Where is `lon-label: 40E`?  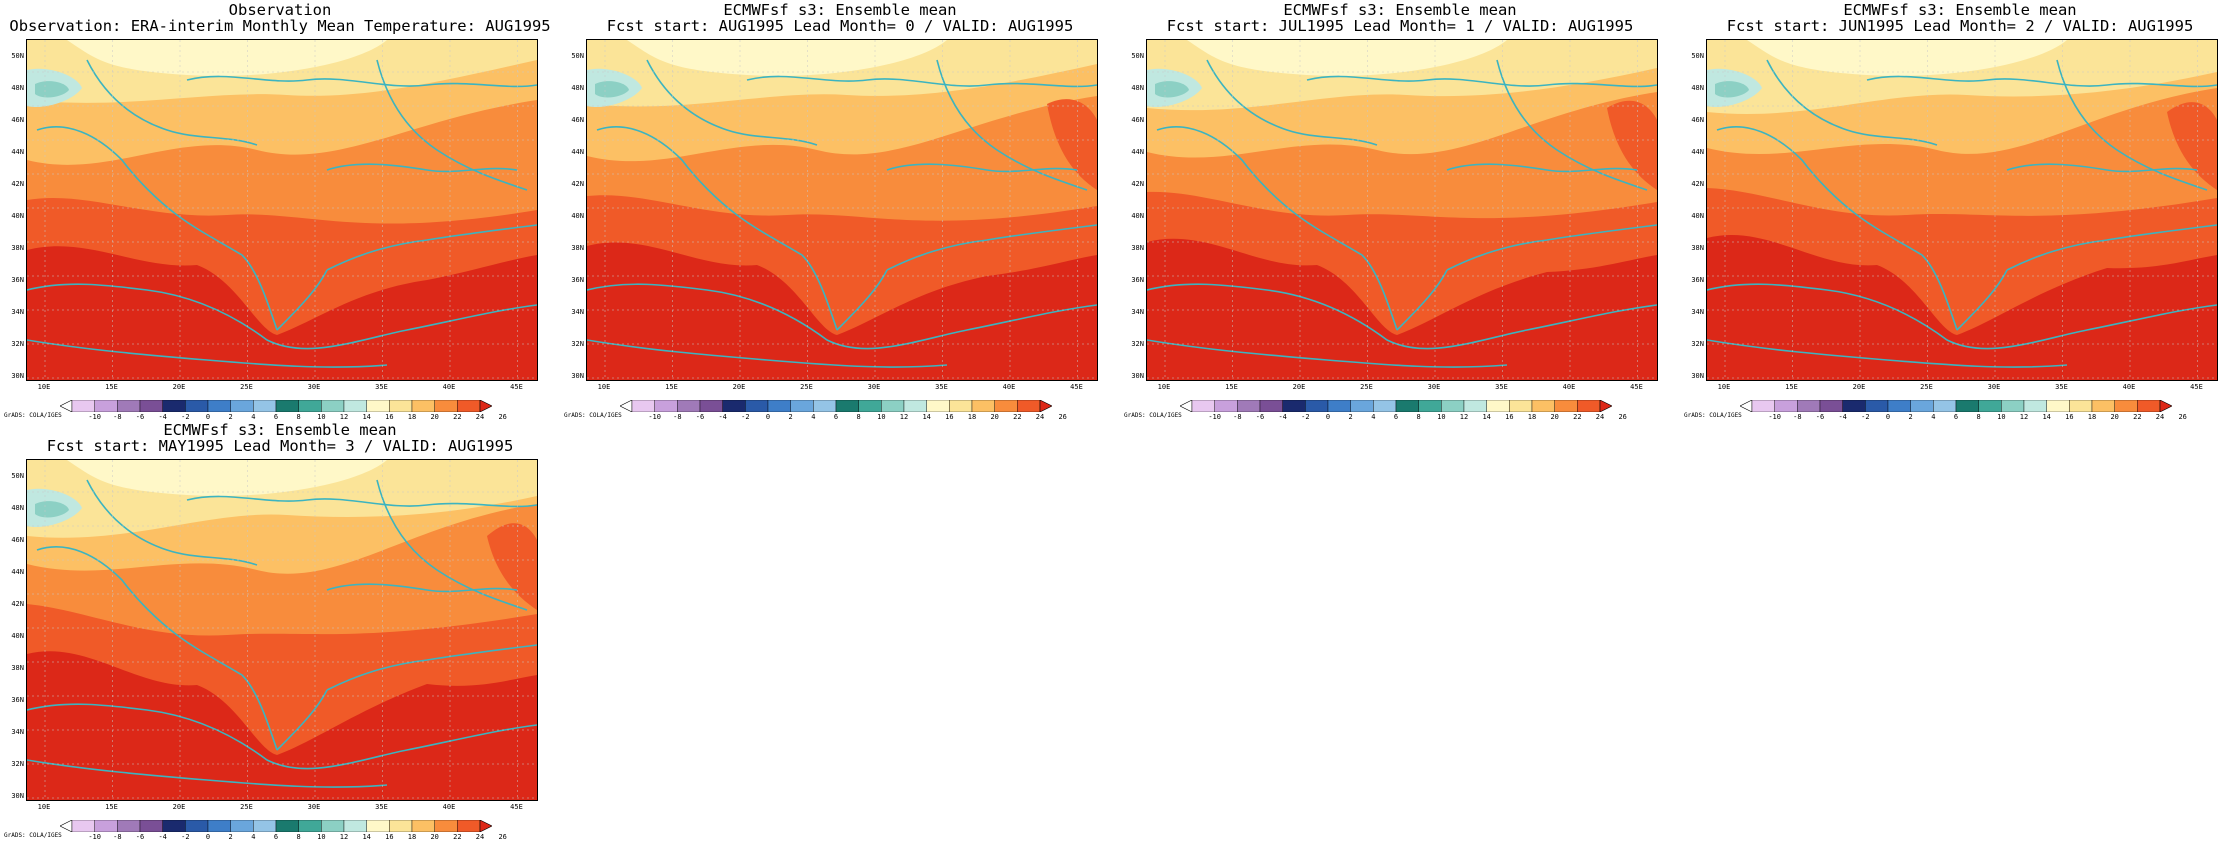
lon-label: 40E is located at coordinates (449, 807).